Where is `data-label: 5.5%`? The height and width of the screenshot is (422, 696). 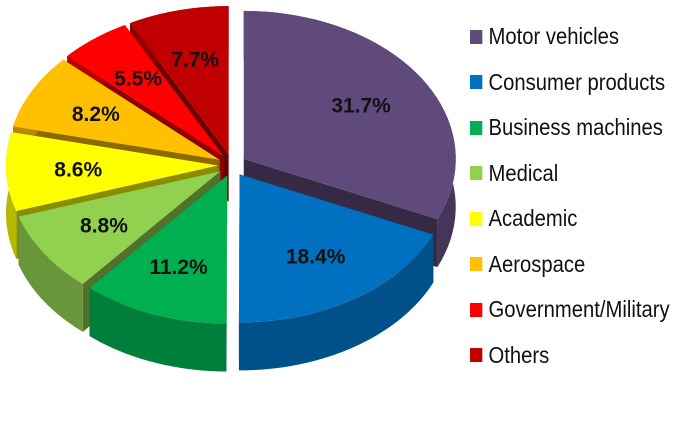
data-label: 5.5% is located at coordinates (138, 79).